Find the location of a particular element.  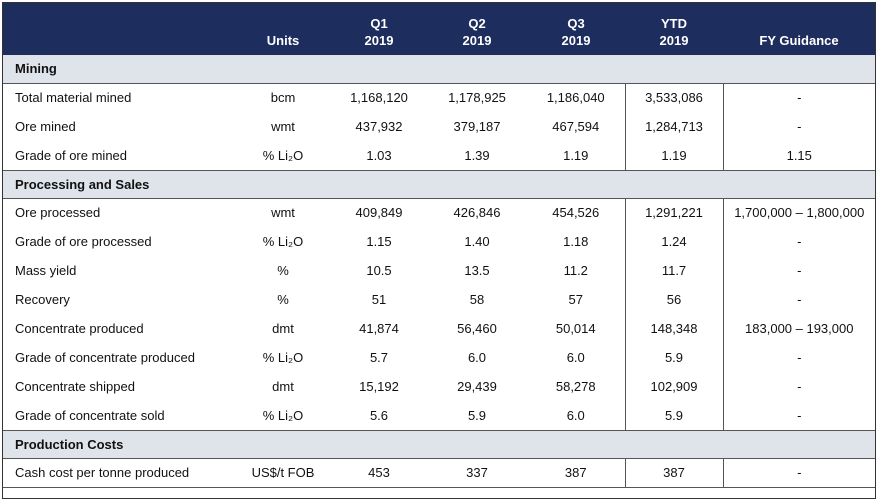

cell-q1: 5.7 is located at coordinates (379, 357).